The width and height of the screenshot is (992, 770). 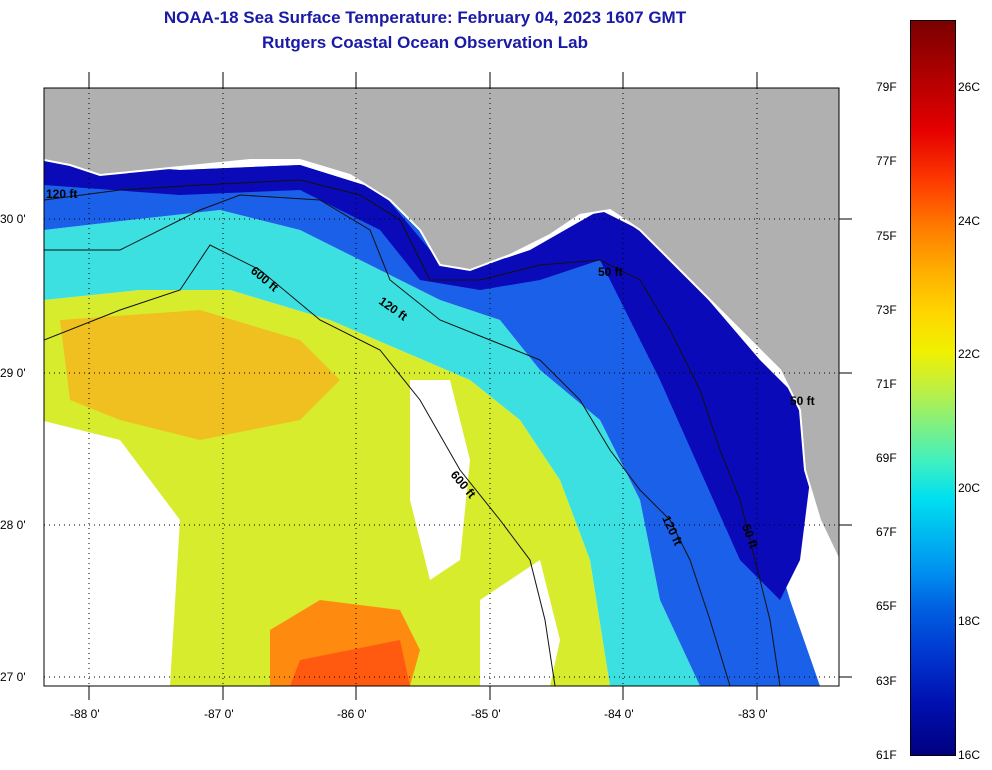 What do you see at coordinates (13, 677) in the screenshot?
I see `lat-label: 27 0'` at bounding box center [13, 677].